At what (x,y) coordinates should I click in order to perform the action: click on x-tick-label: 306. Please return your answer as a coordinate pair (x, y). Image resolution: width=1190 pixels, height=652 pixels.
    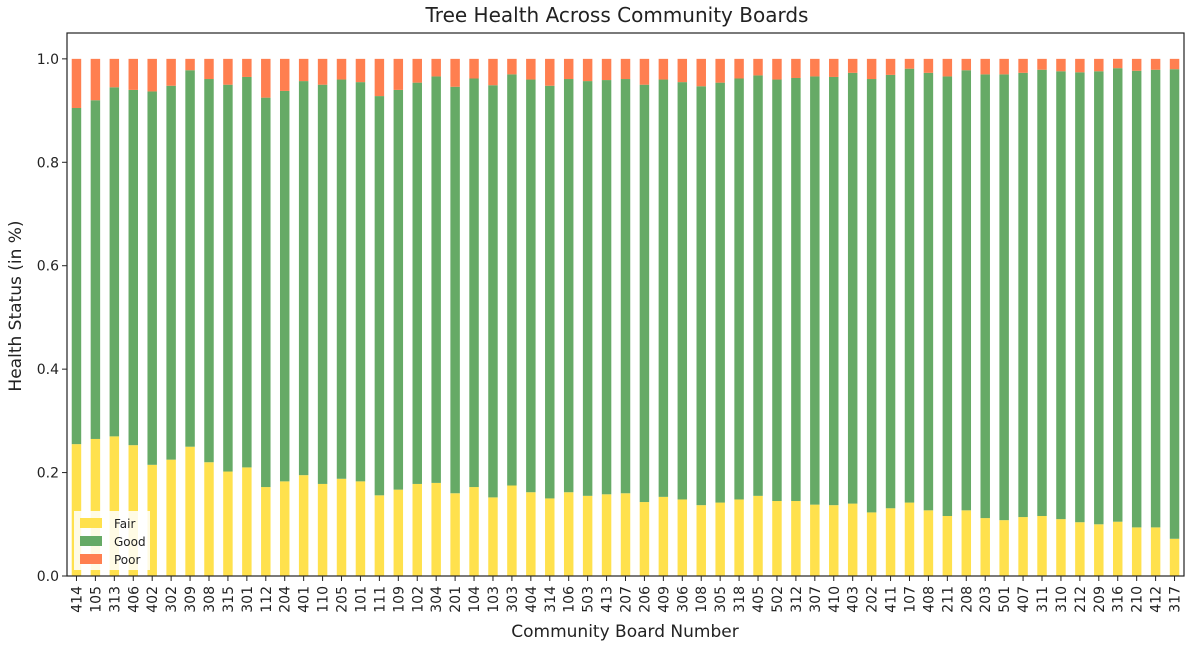
    Looking at the image, I should click on (683, 599).